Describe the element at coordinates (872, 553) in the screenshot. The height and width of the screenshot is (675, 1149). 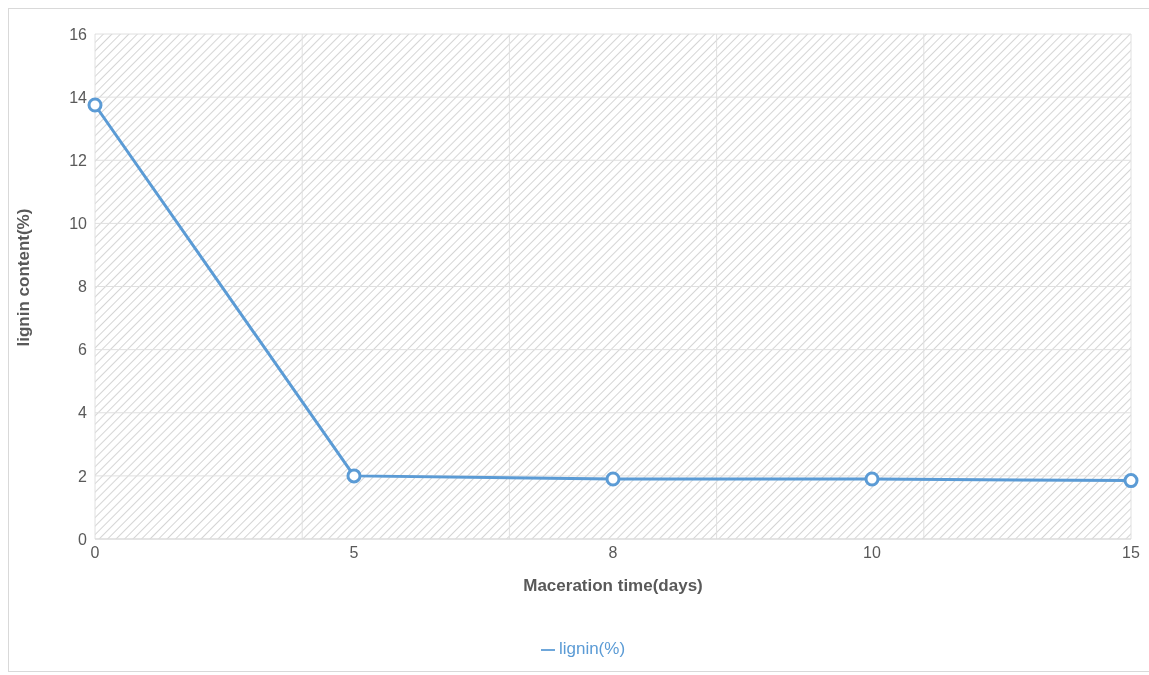
I see `x-tick-label: 10` at that location.